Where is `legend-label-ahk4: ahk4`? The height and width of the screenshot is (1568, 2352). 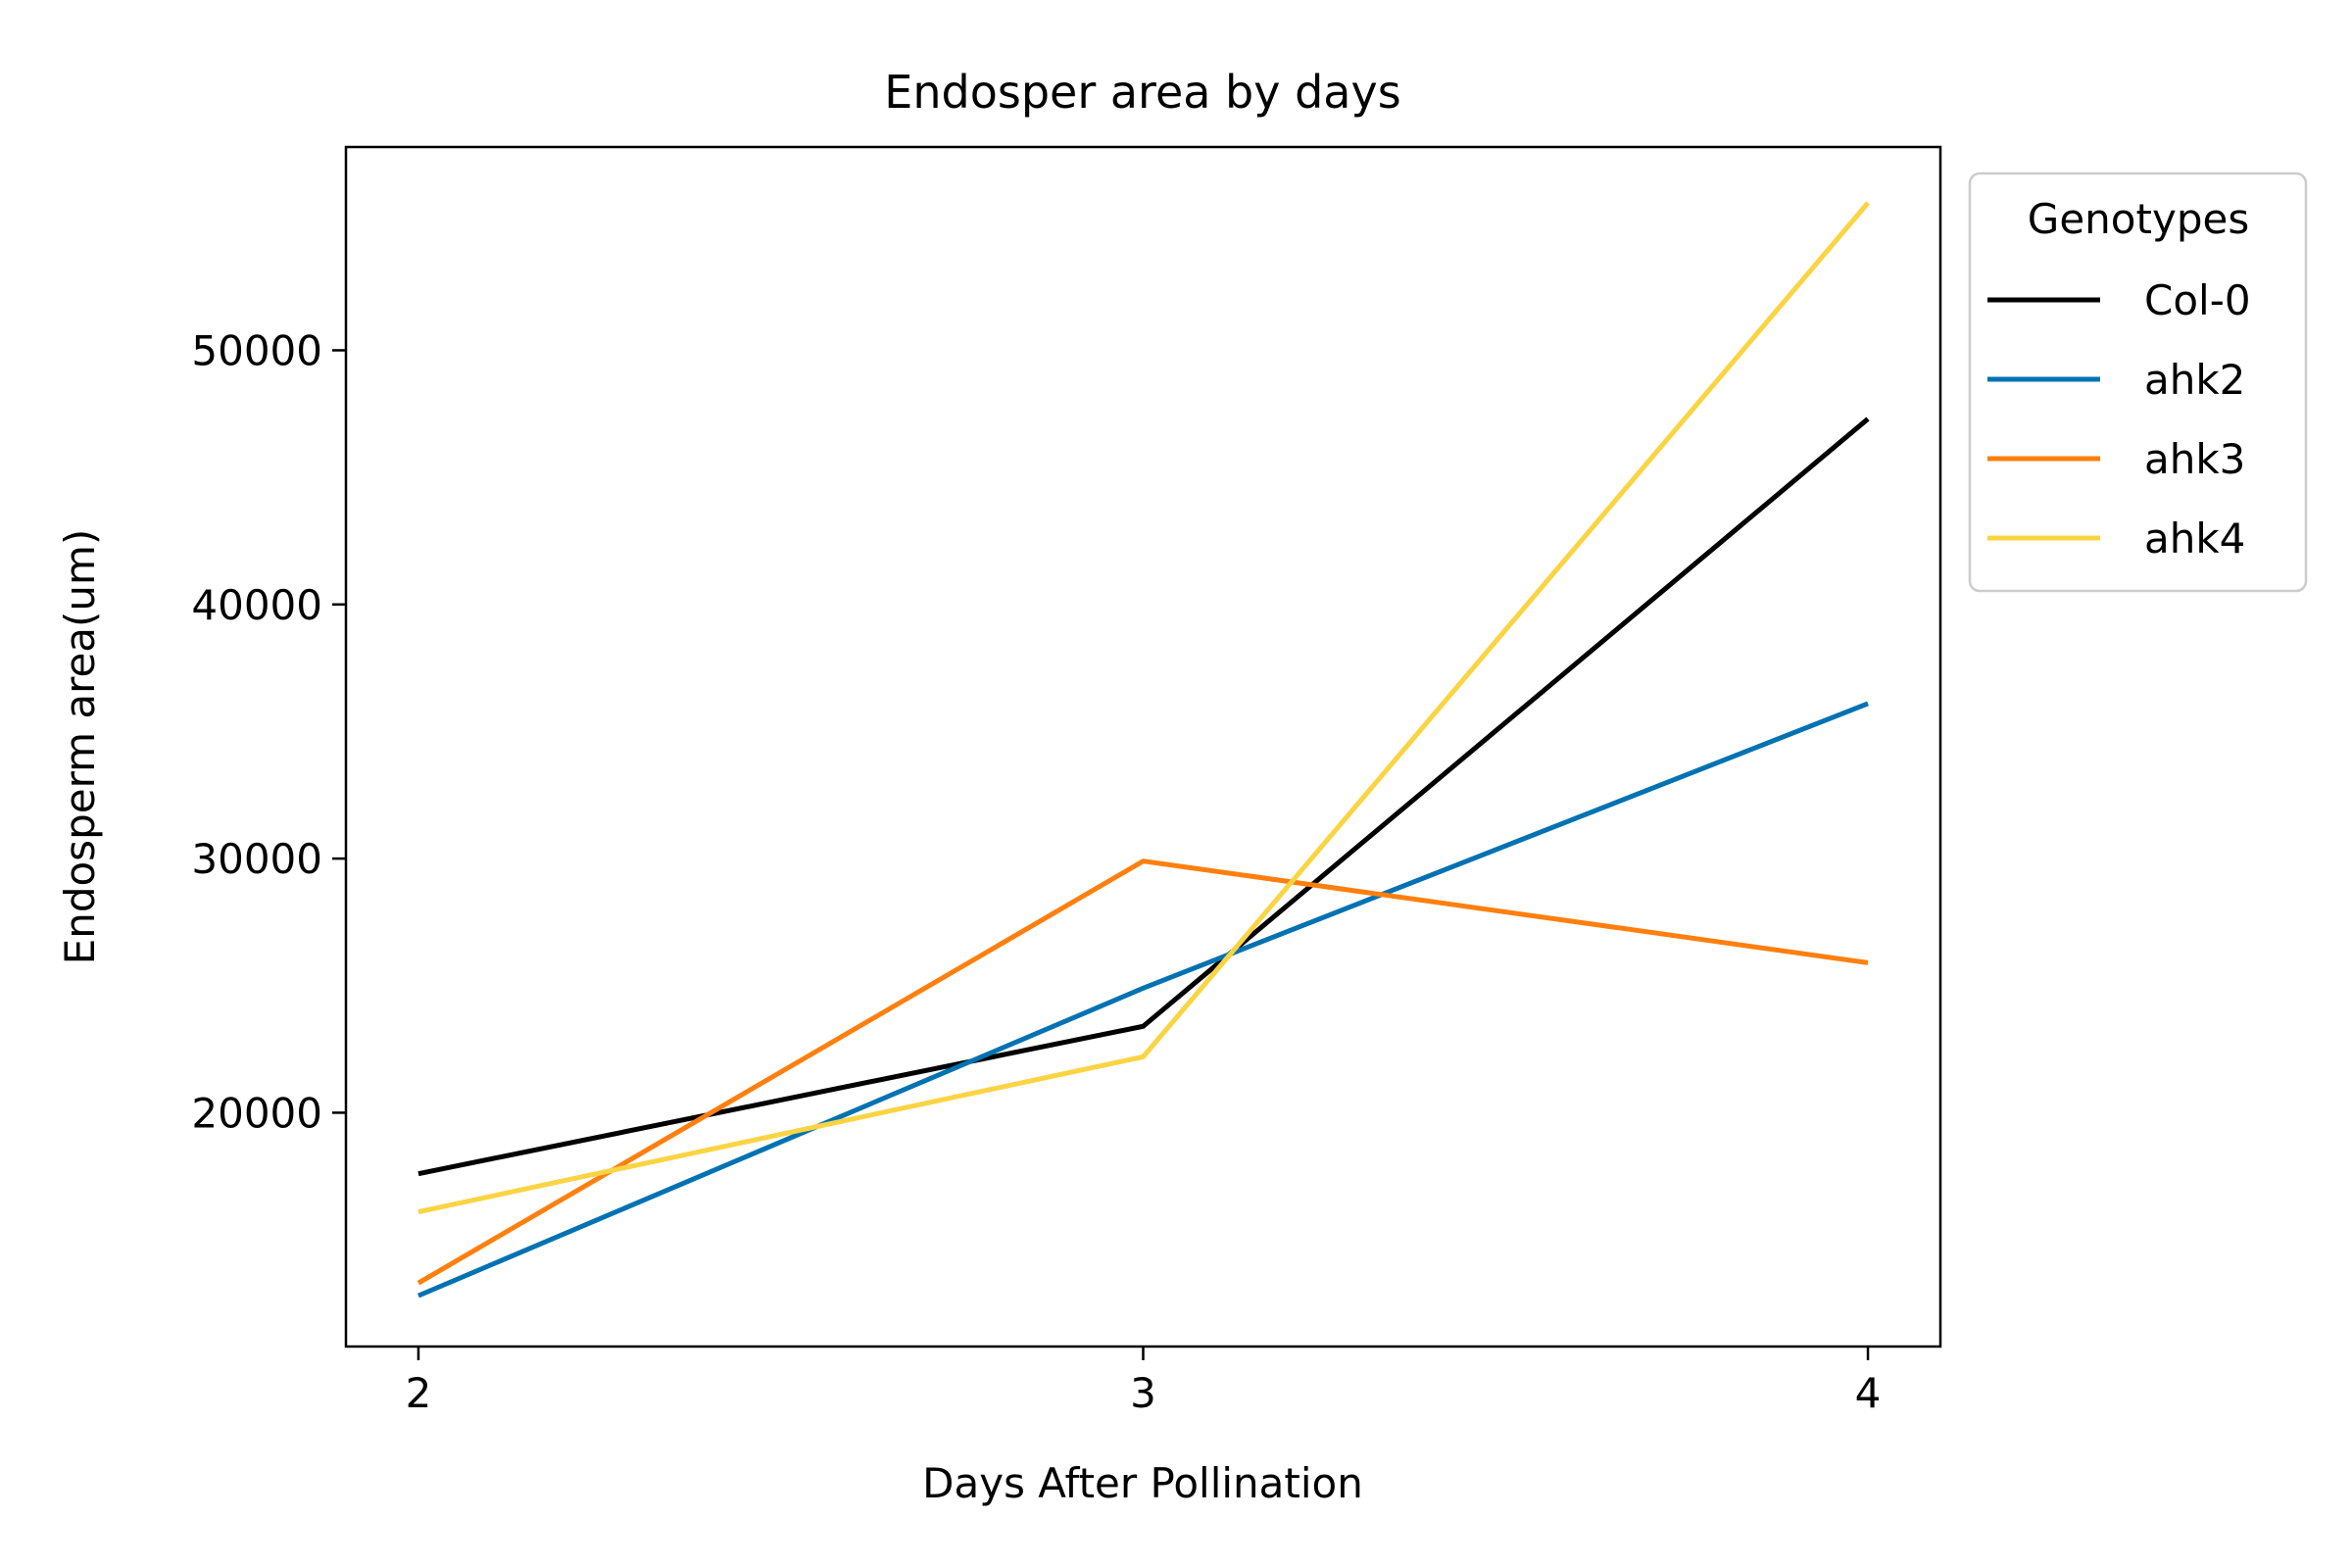 legend-label-ahk4: ahk4 is located at coordinates (2194, 538).